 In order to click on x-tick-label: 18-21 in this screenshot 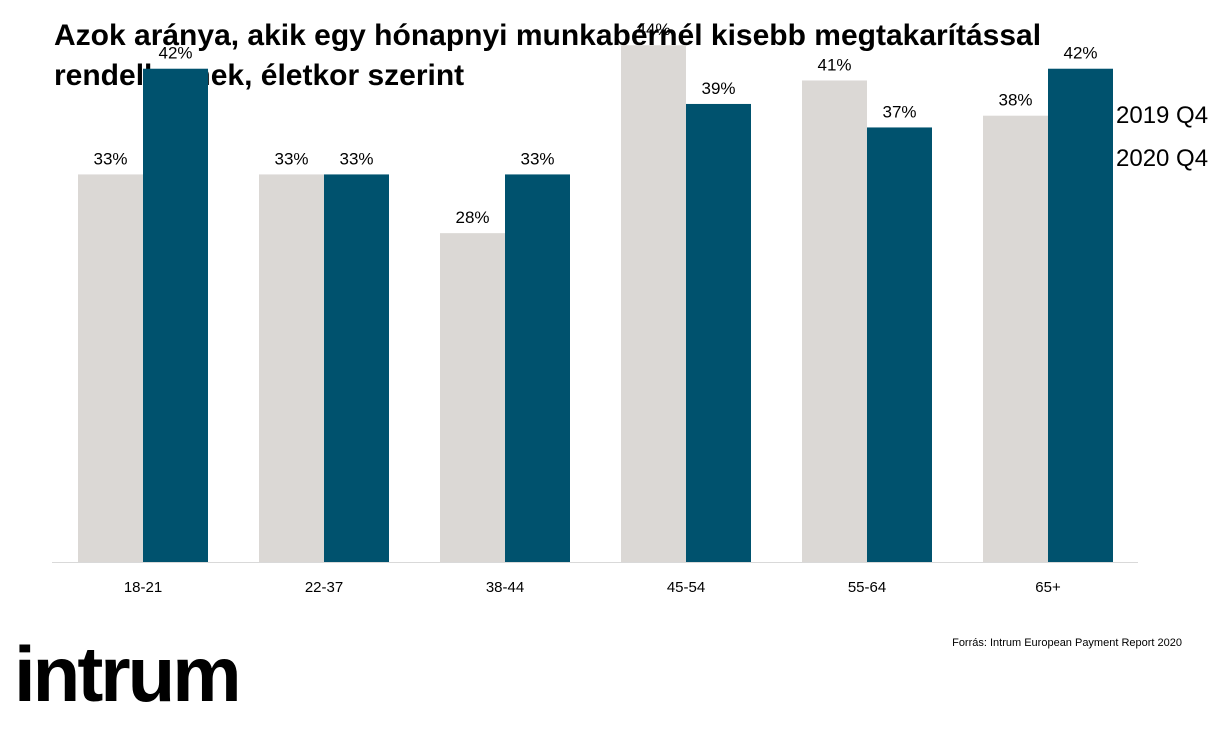, I will do `click(143, 587)`.